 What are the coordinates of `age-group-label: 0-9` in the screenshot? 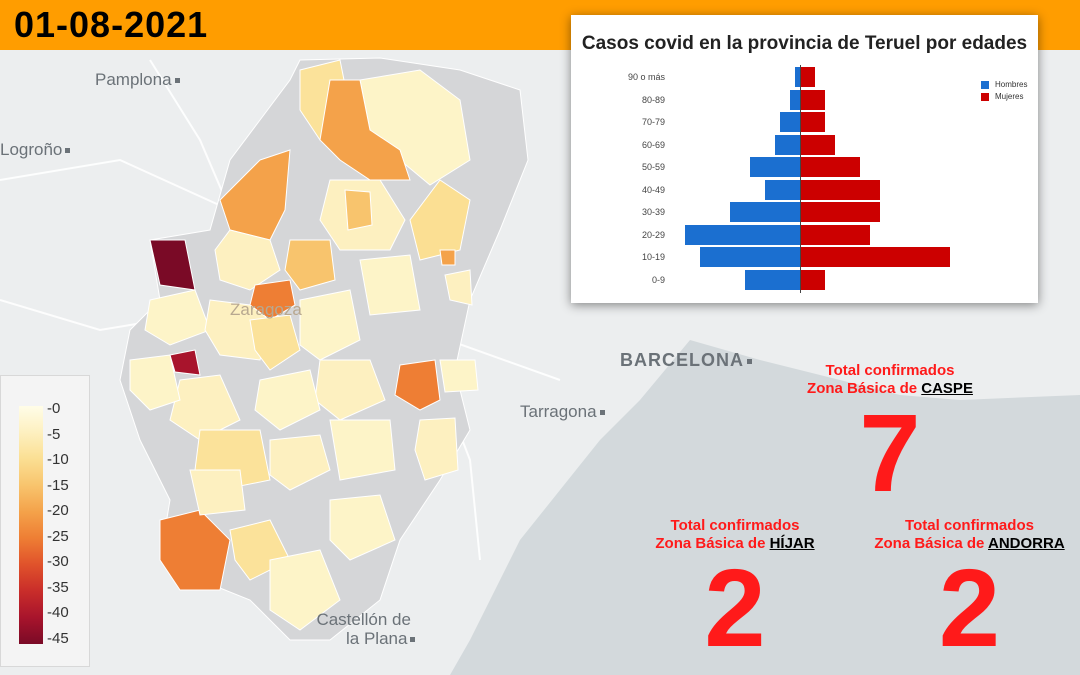 It's located at (658, 279).